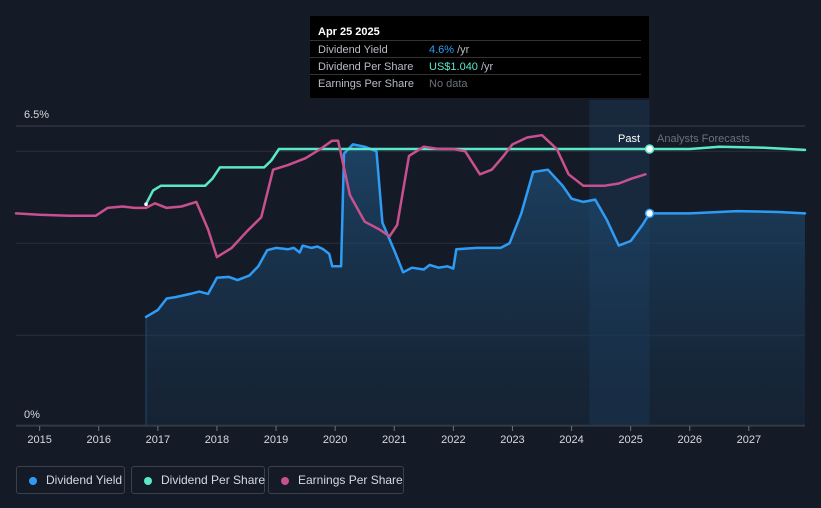  What do you see at coordinates (512, 440) in the screenshot?
I see `x-tick-label: 2023` at bounding box center [512, 440].